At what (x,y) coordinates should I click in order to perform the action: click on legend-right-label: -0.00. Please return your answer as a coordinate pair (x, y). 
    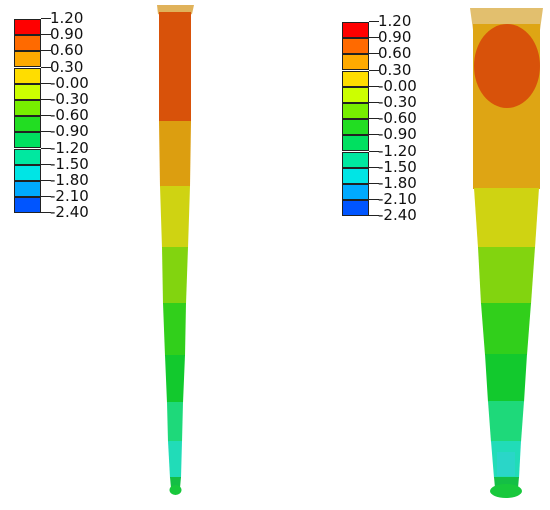
    Looking at the image, I should click on (397, 85).